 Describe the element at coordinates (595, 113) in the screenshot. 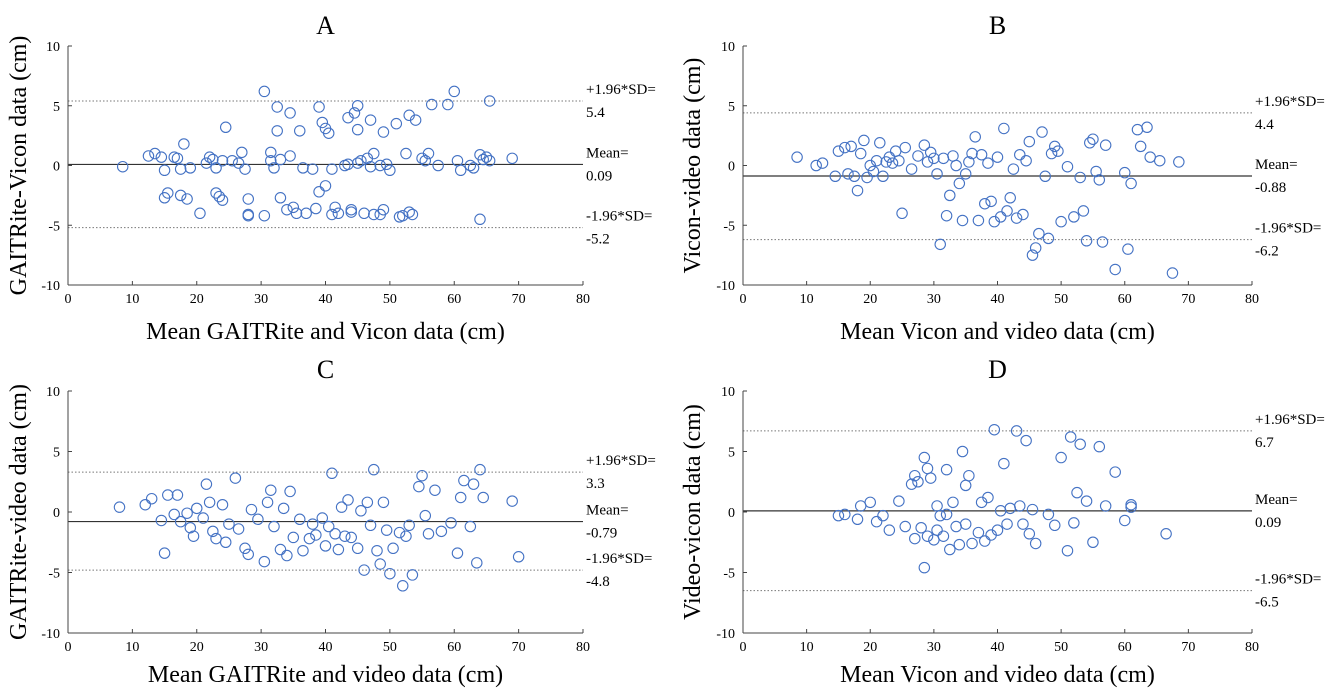

I see `upper-line-value: 5.4` at that location.